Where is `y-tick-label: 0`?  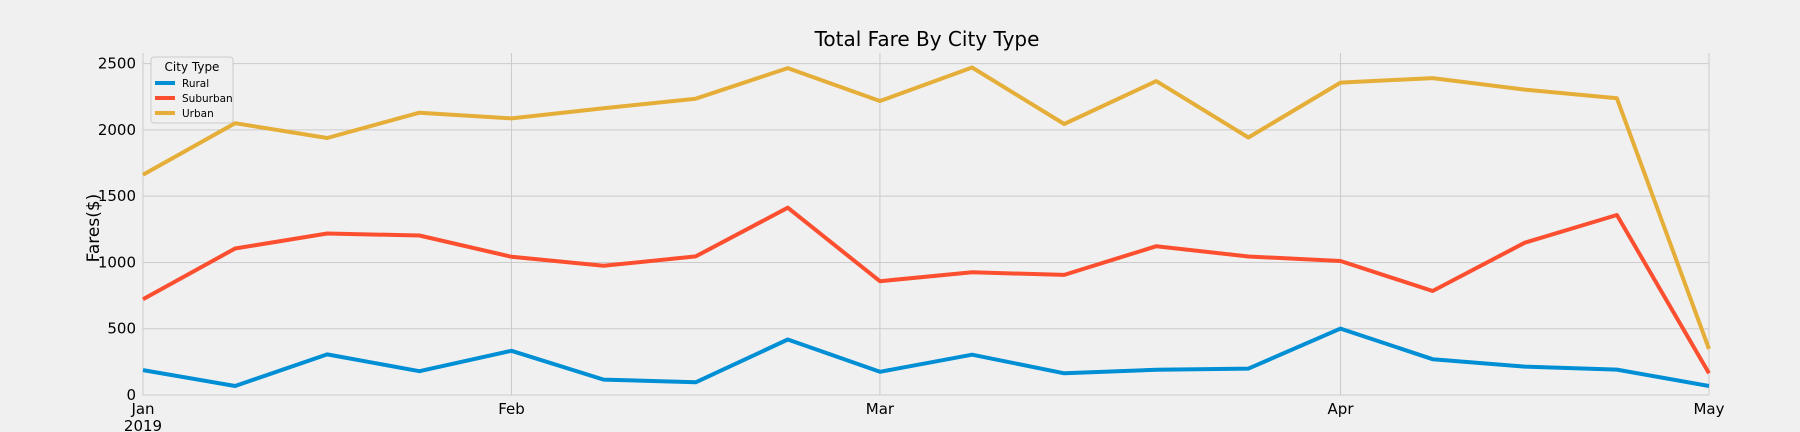 y-tick-label: 0 is located at coordinates (131, 395).